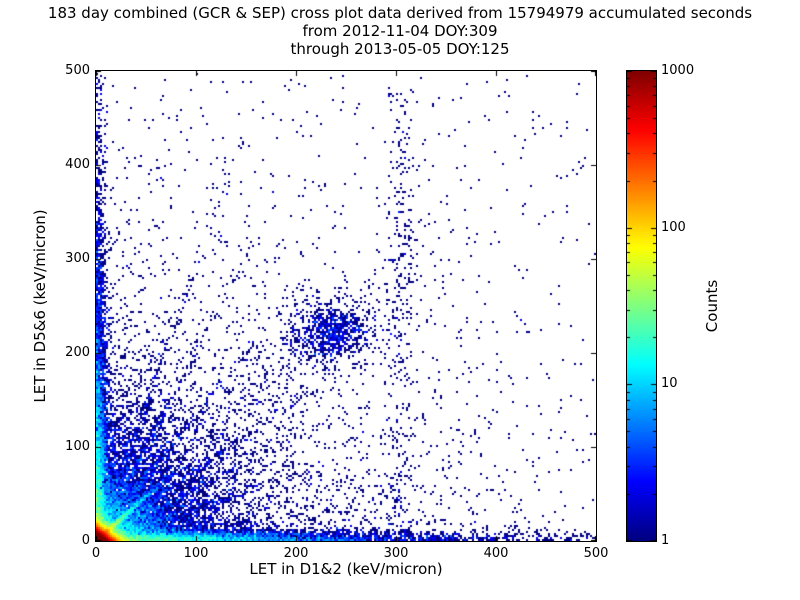 The image size is (800, 600). Describe the element at coordinates (346, 569) in the screenshot. I see `x-axis-label: LET in D1&2 (keV/micron)` at that location.